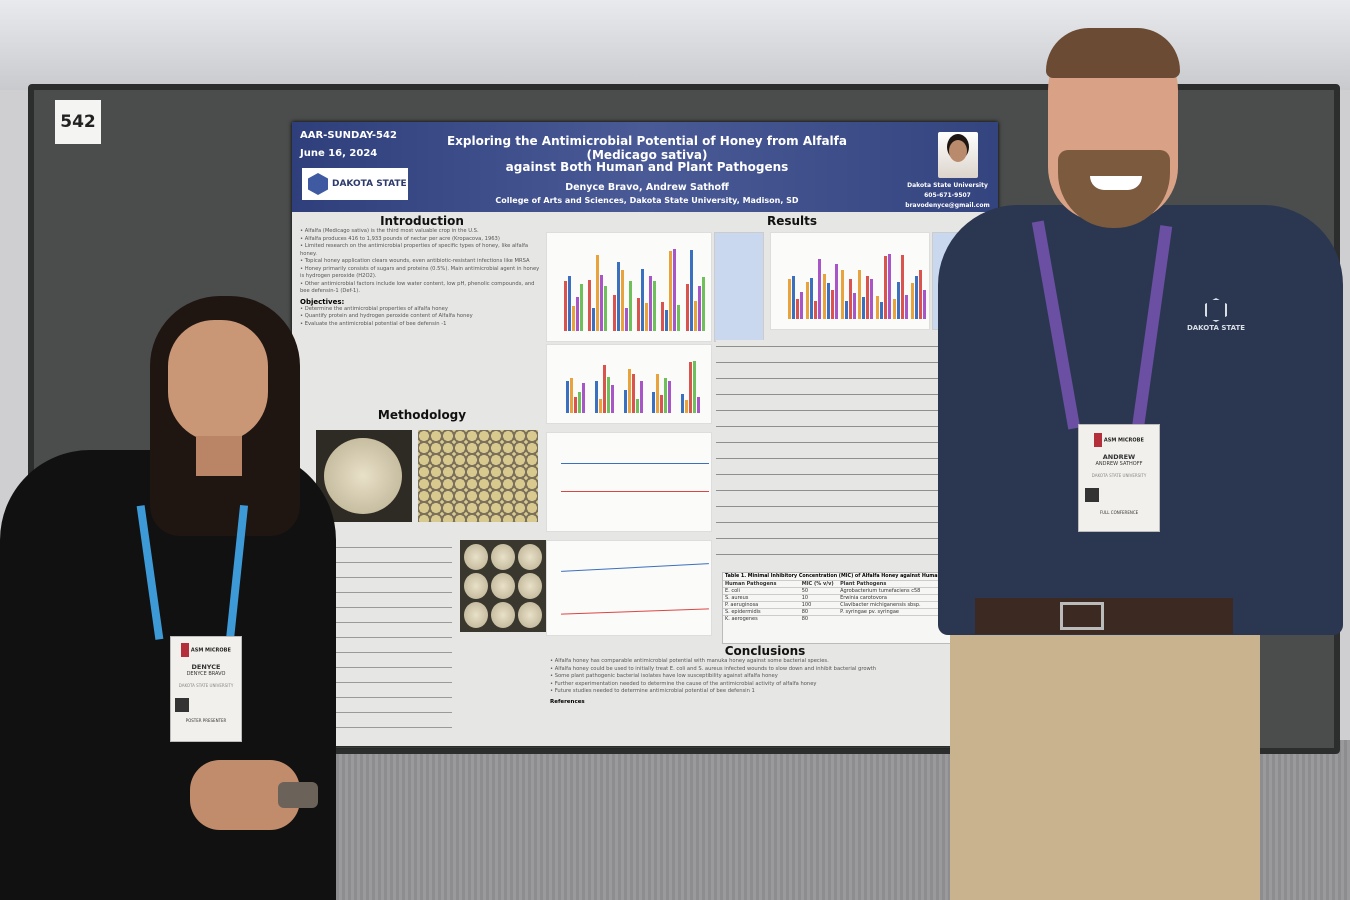 The image size is (1350, 900). I want to click on conclusions-heading: Conclusions, so click(765, 651).